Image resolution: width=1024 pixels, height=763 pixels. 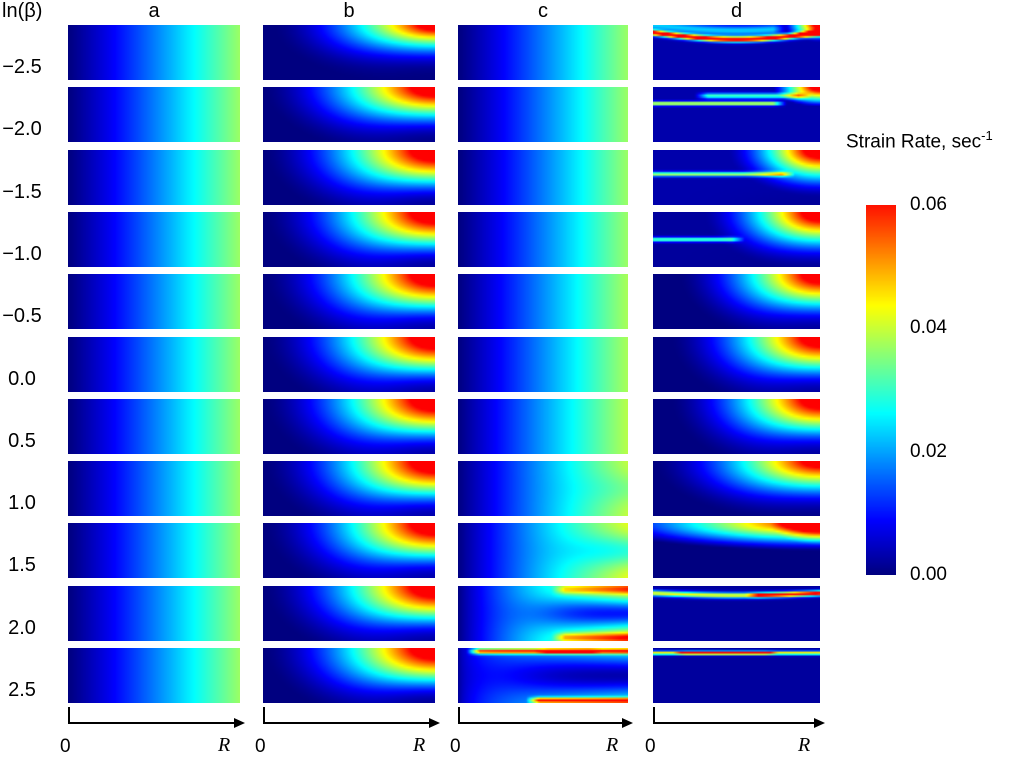 I want to click on x-axis-origin-label-c: 0, so click(x=455, y=746).